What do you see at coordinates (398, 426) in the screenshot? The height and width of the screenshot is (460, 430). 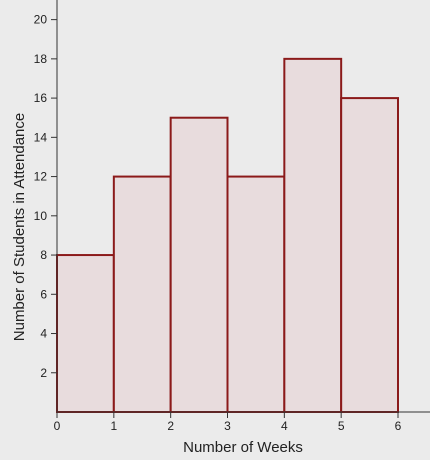 I see `x-tick-label: 6` at bounding box center [398, 426].